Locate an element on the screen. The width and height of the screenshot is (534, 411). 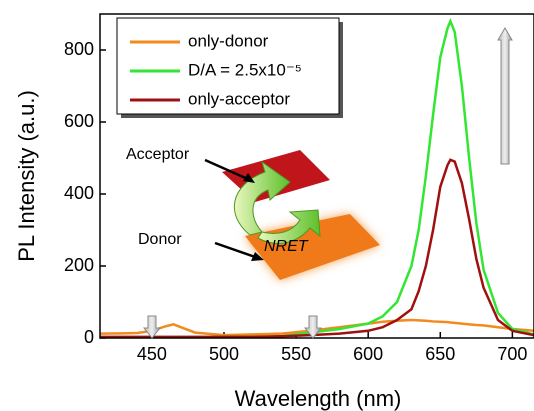
x-tick-label: 550 is located at coordinates (296, 354).